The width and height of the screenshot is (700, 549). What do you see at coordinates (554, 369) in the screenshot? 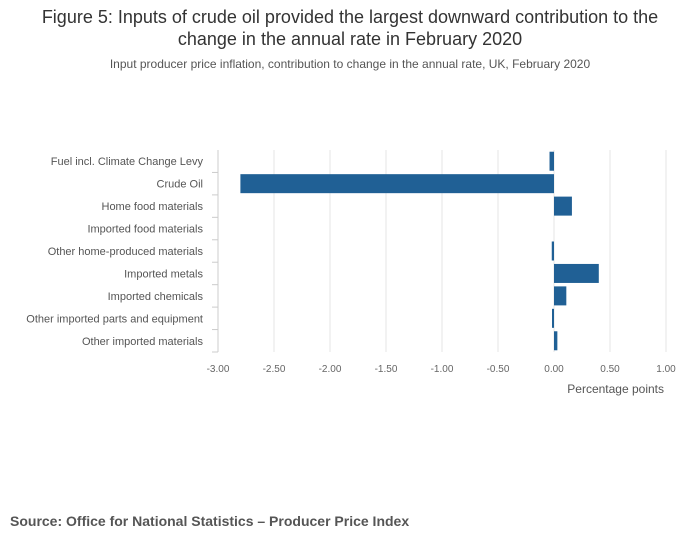
I see `x-tick-label: 0.00` at bounding box center [554, 369].